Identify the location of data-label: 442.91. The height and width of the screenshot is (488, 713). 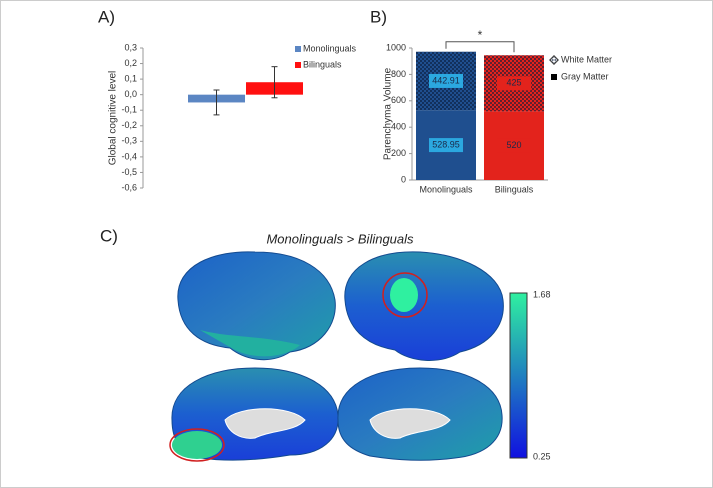
(446, 80).